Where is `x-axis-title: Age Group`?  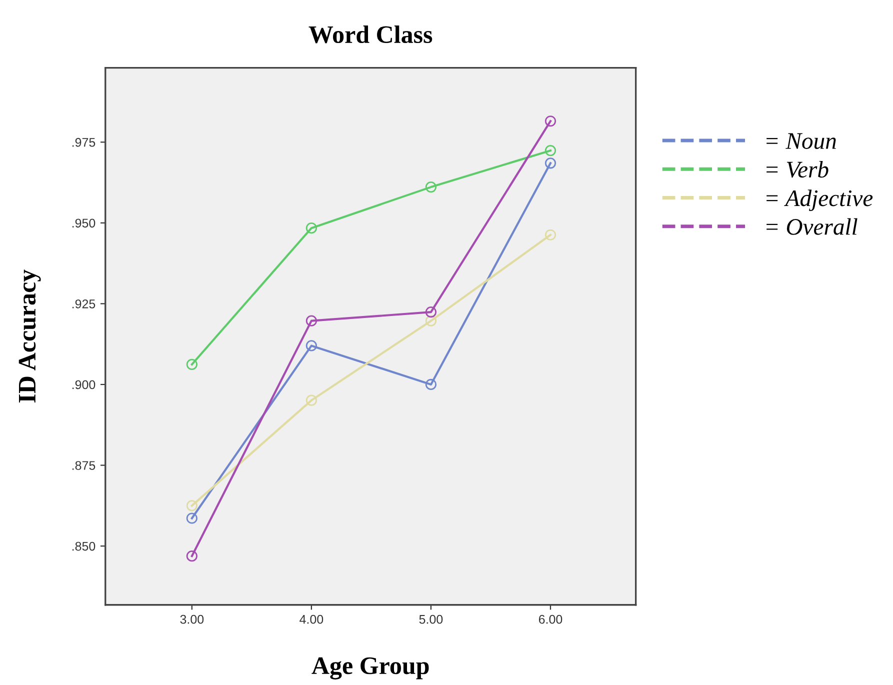
x-axis-title: Age Group is located at coordinates (370, 668).